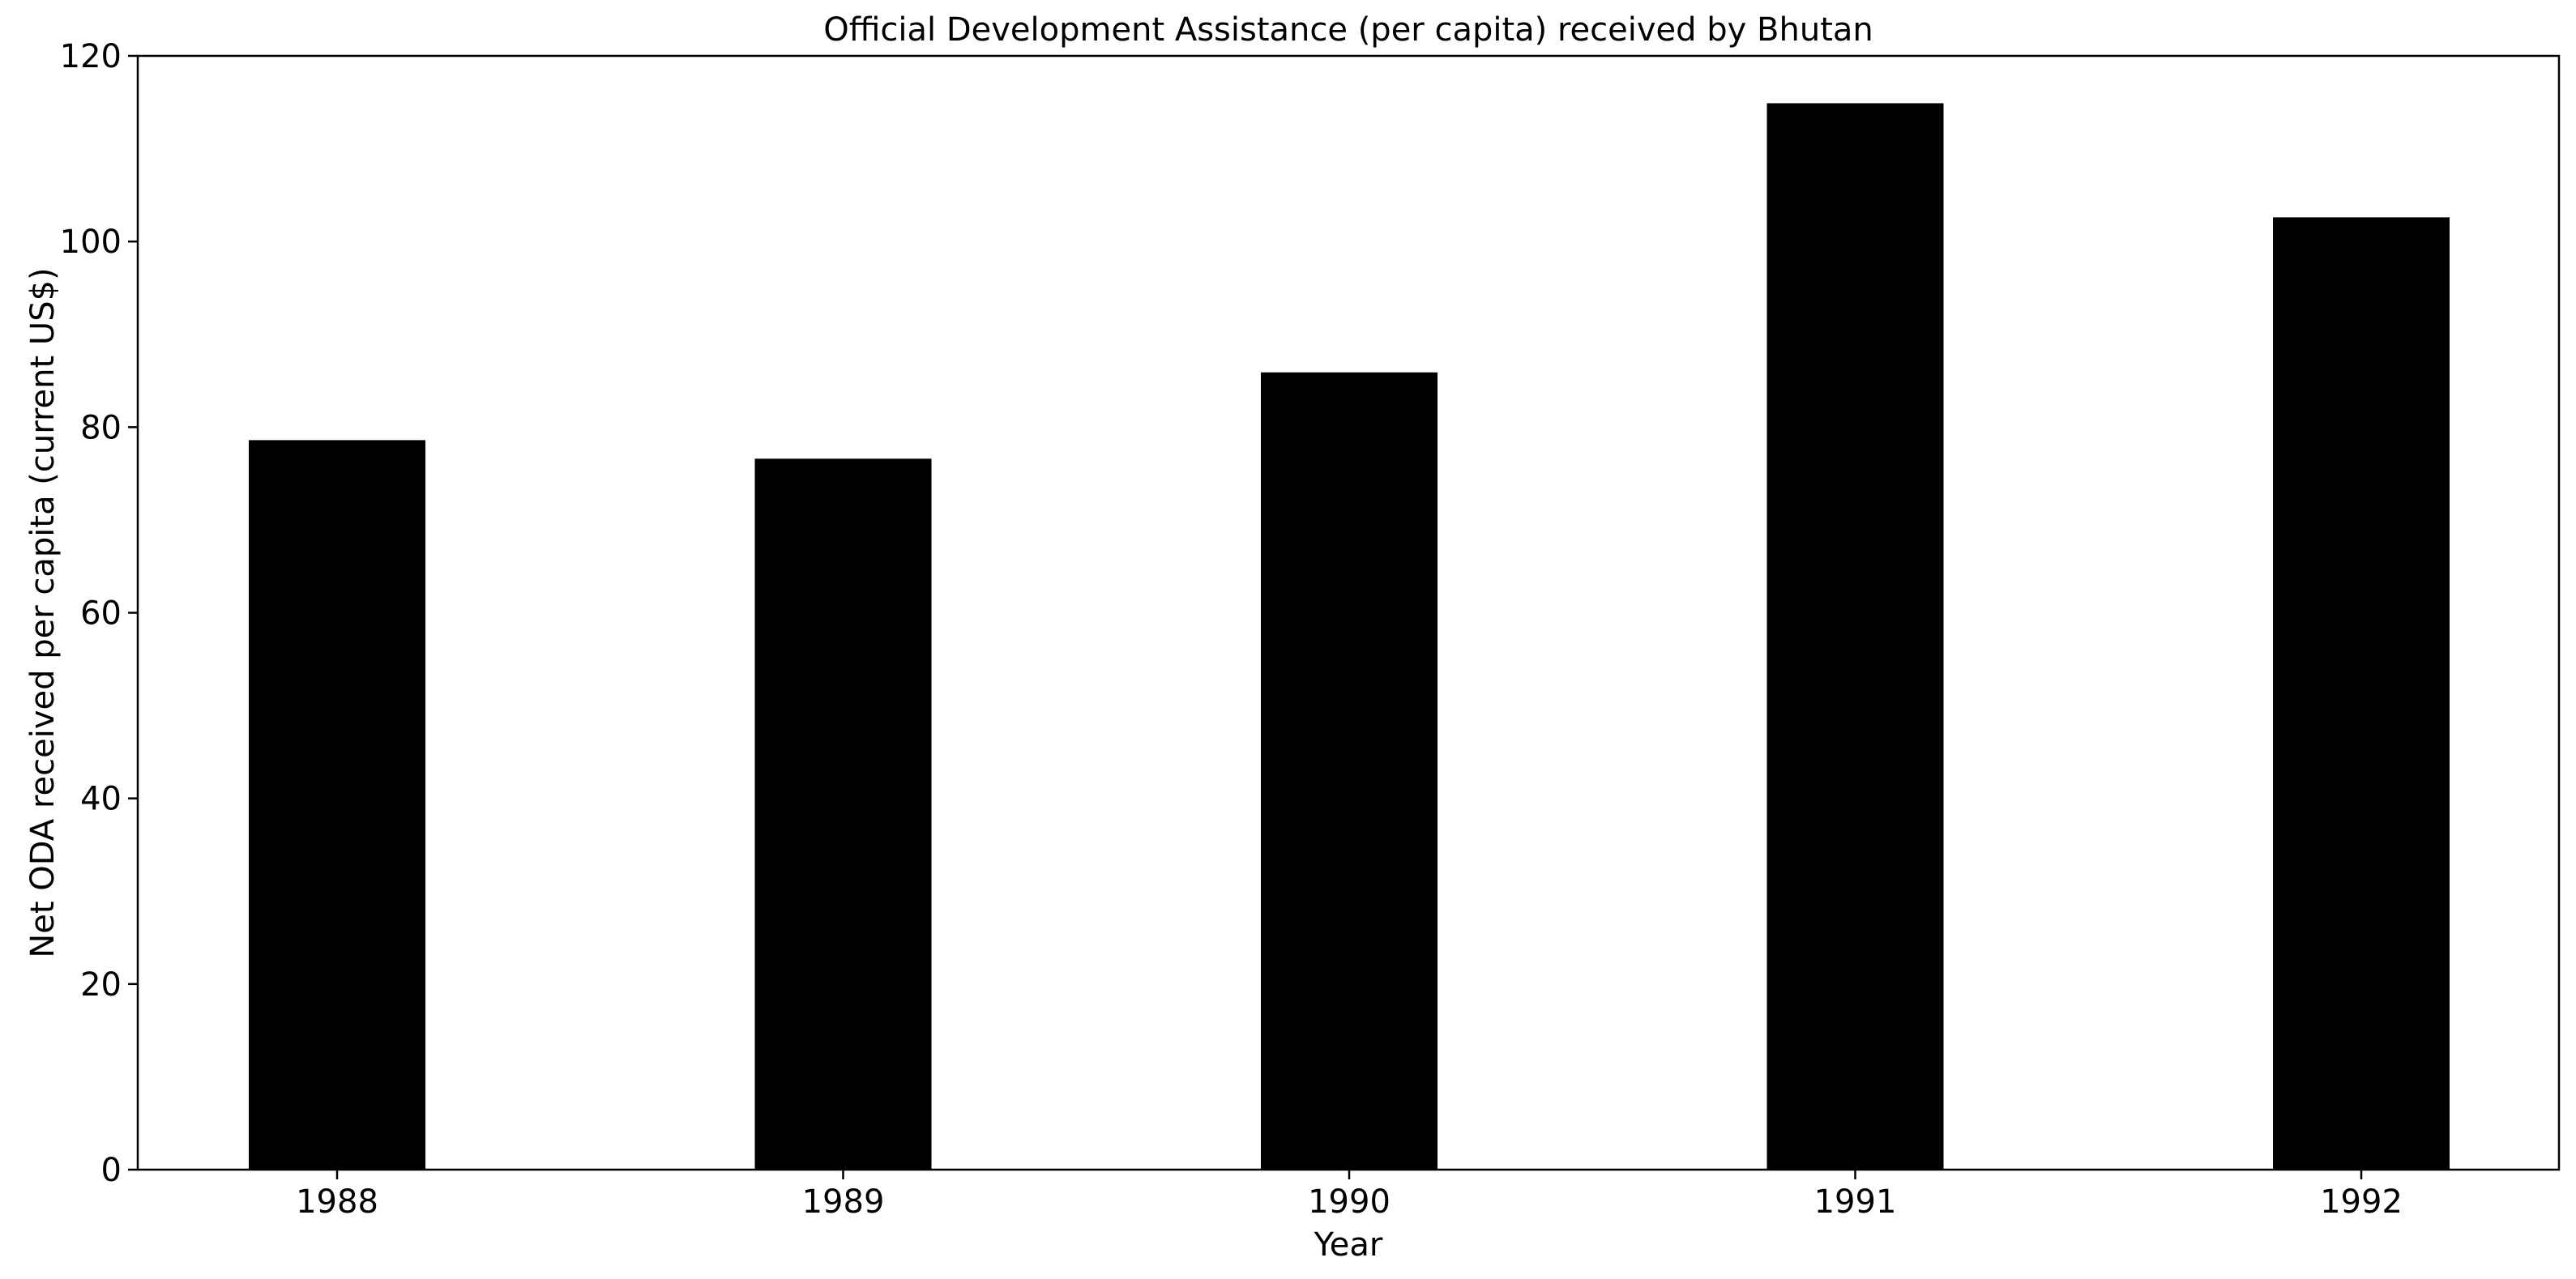  Describe the element at coordinates (1855, 1202) in the screenshot. I see `x-tick-label: 1991` at that location.